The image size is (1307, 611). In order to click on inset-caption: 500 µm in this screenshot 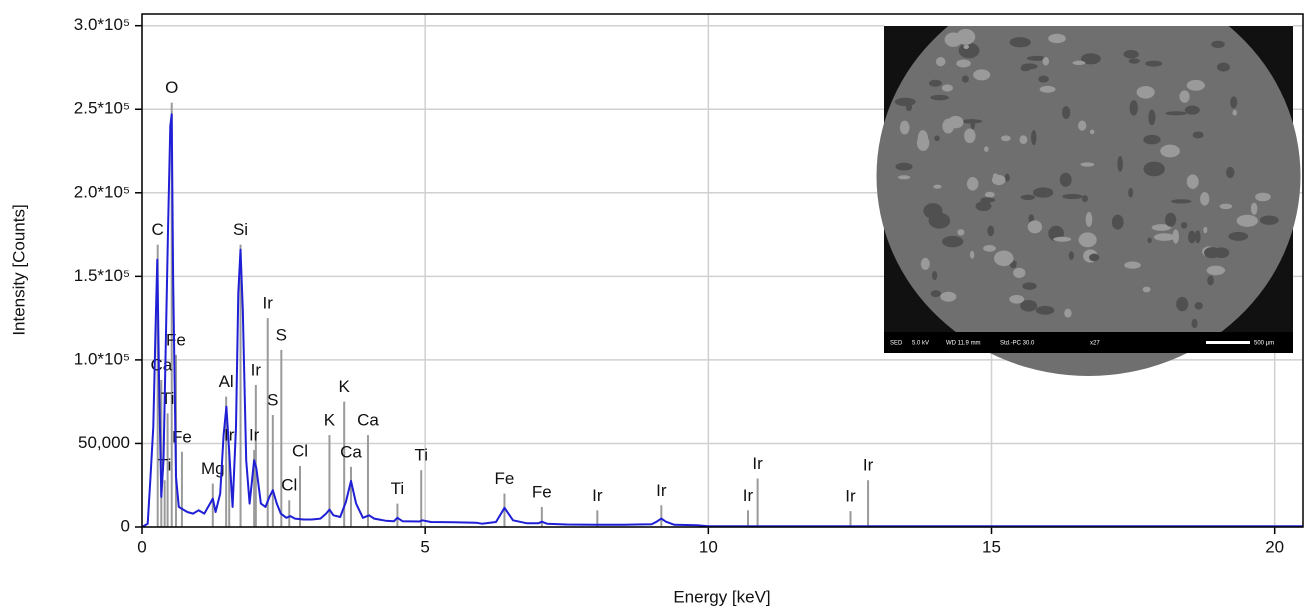, I will do `click(1264, 344)`.